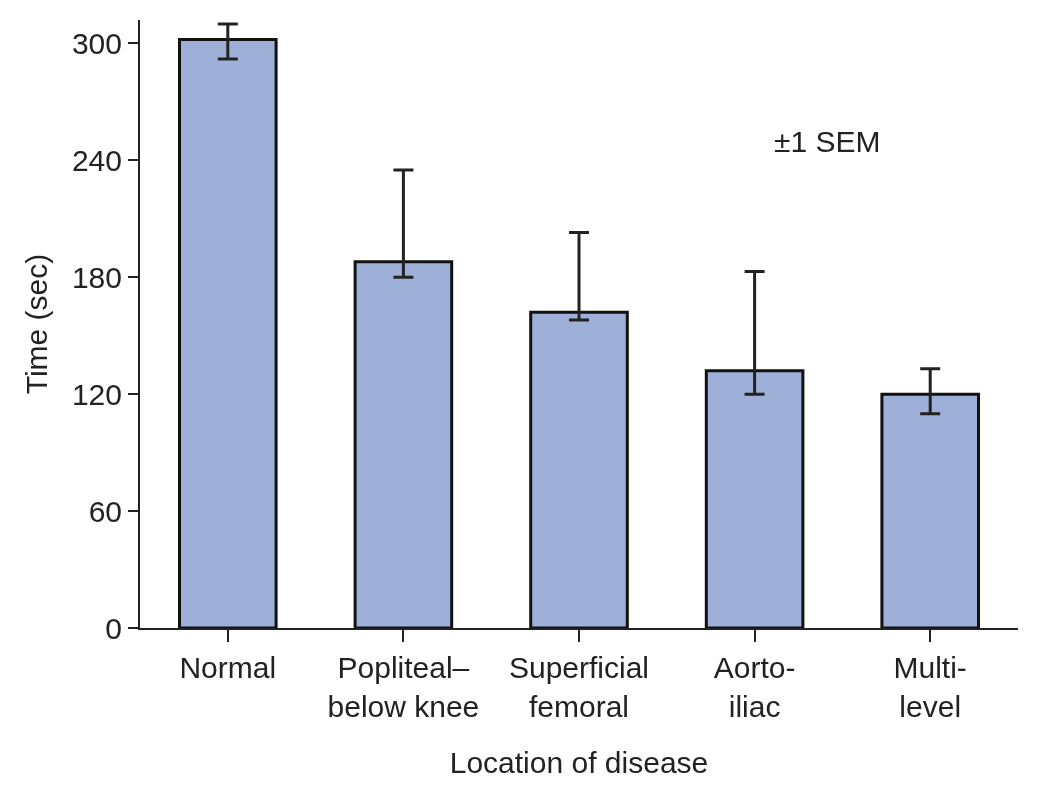 This screenshot has height=798, width=1038. I want to click on y-tick-label: 120, so click(96, 394).